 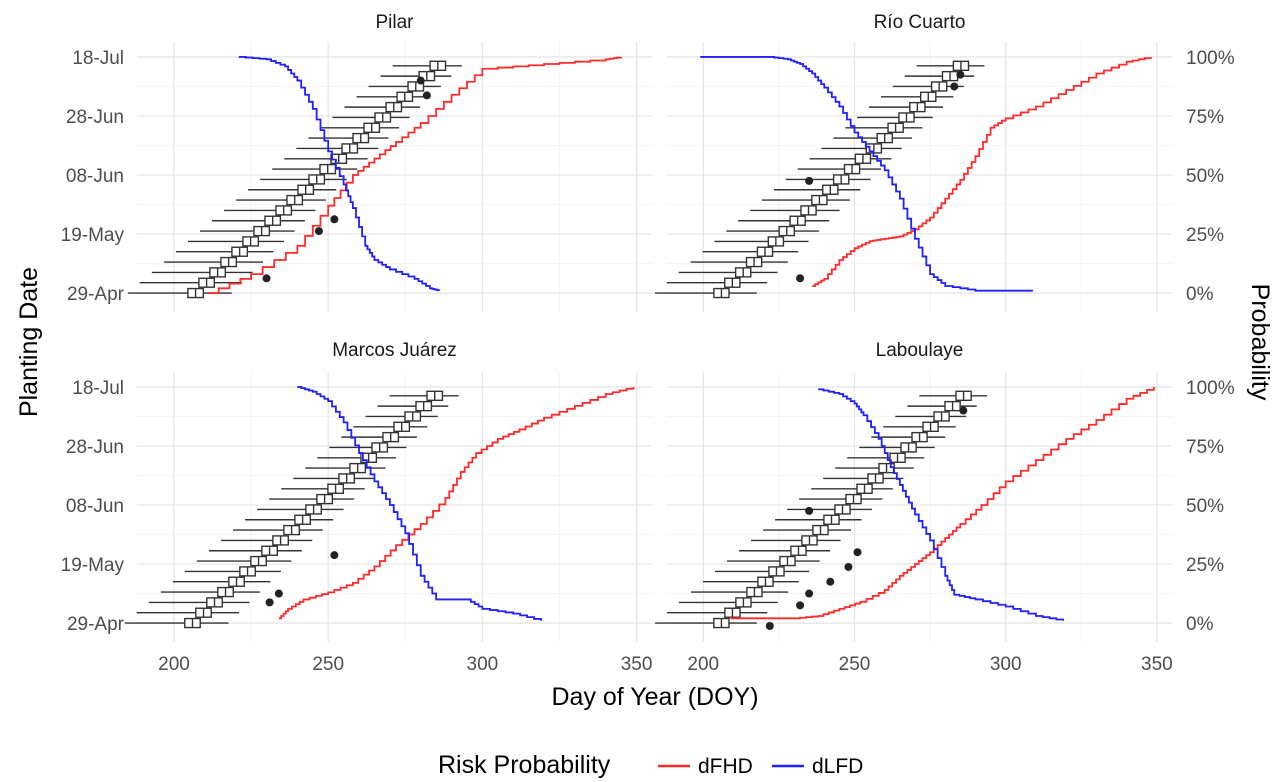 I want to click on legend: Risk Probability dFHD dLFD, so click(x=650, y=765).